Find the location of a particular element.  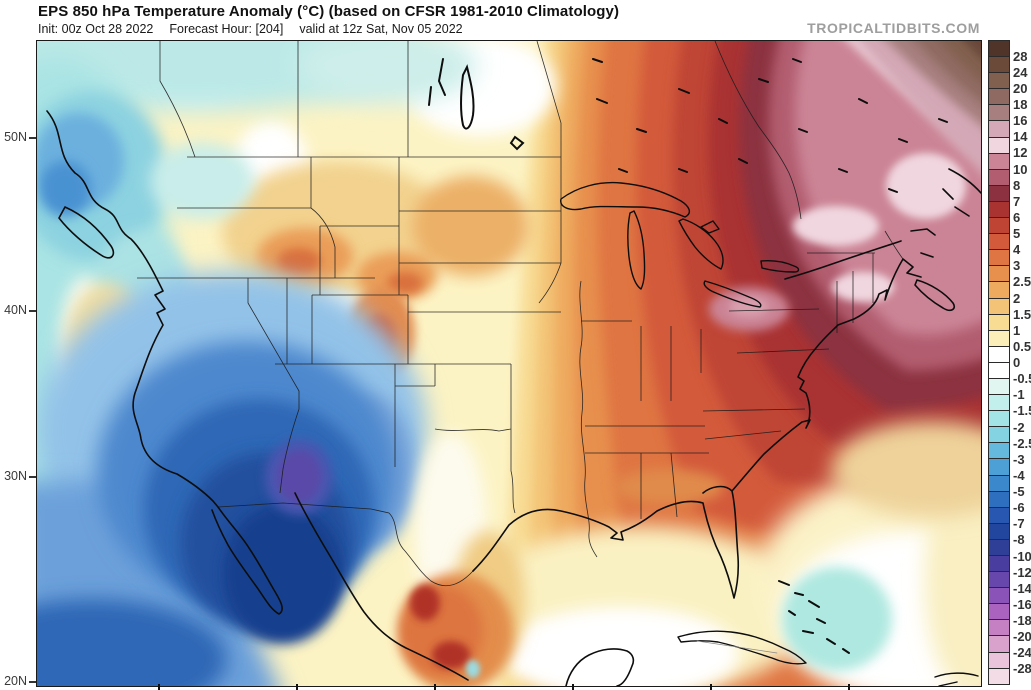

colorbar-tick-label: -28 is located at coordinates (1022, 669).